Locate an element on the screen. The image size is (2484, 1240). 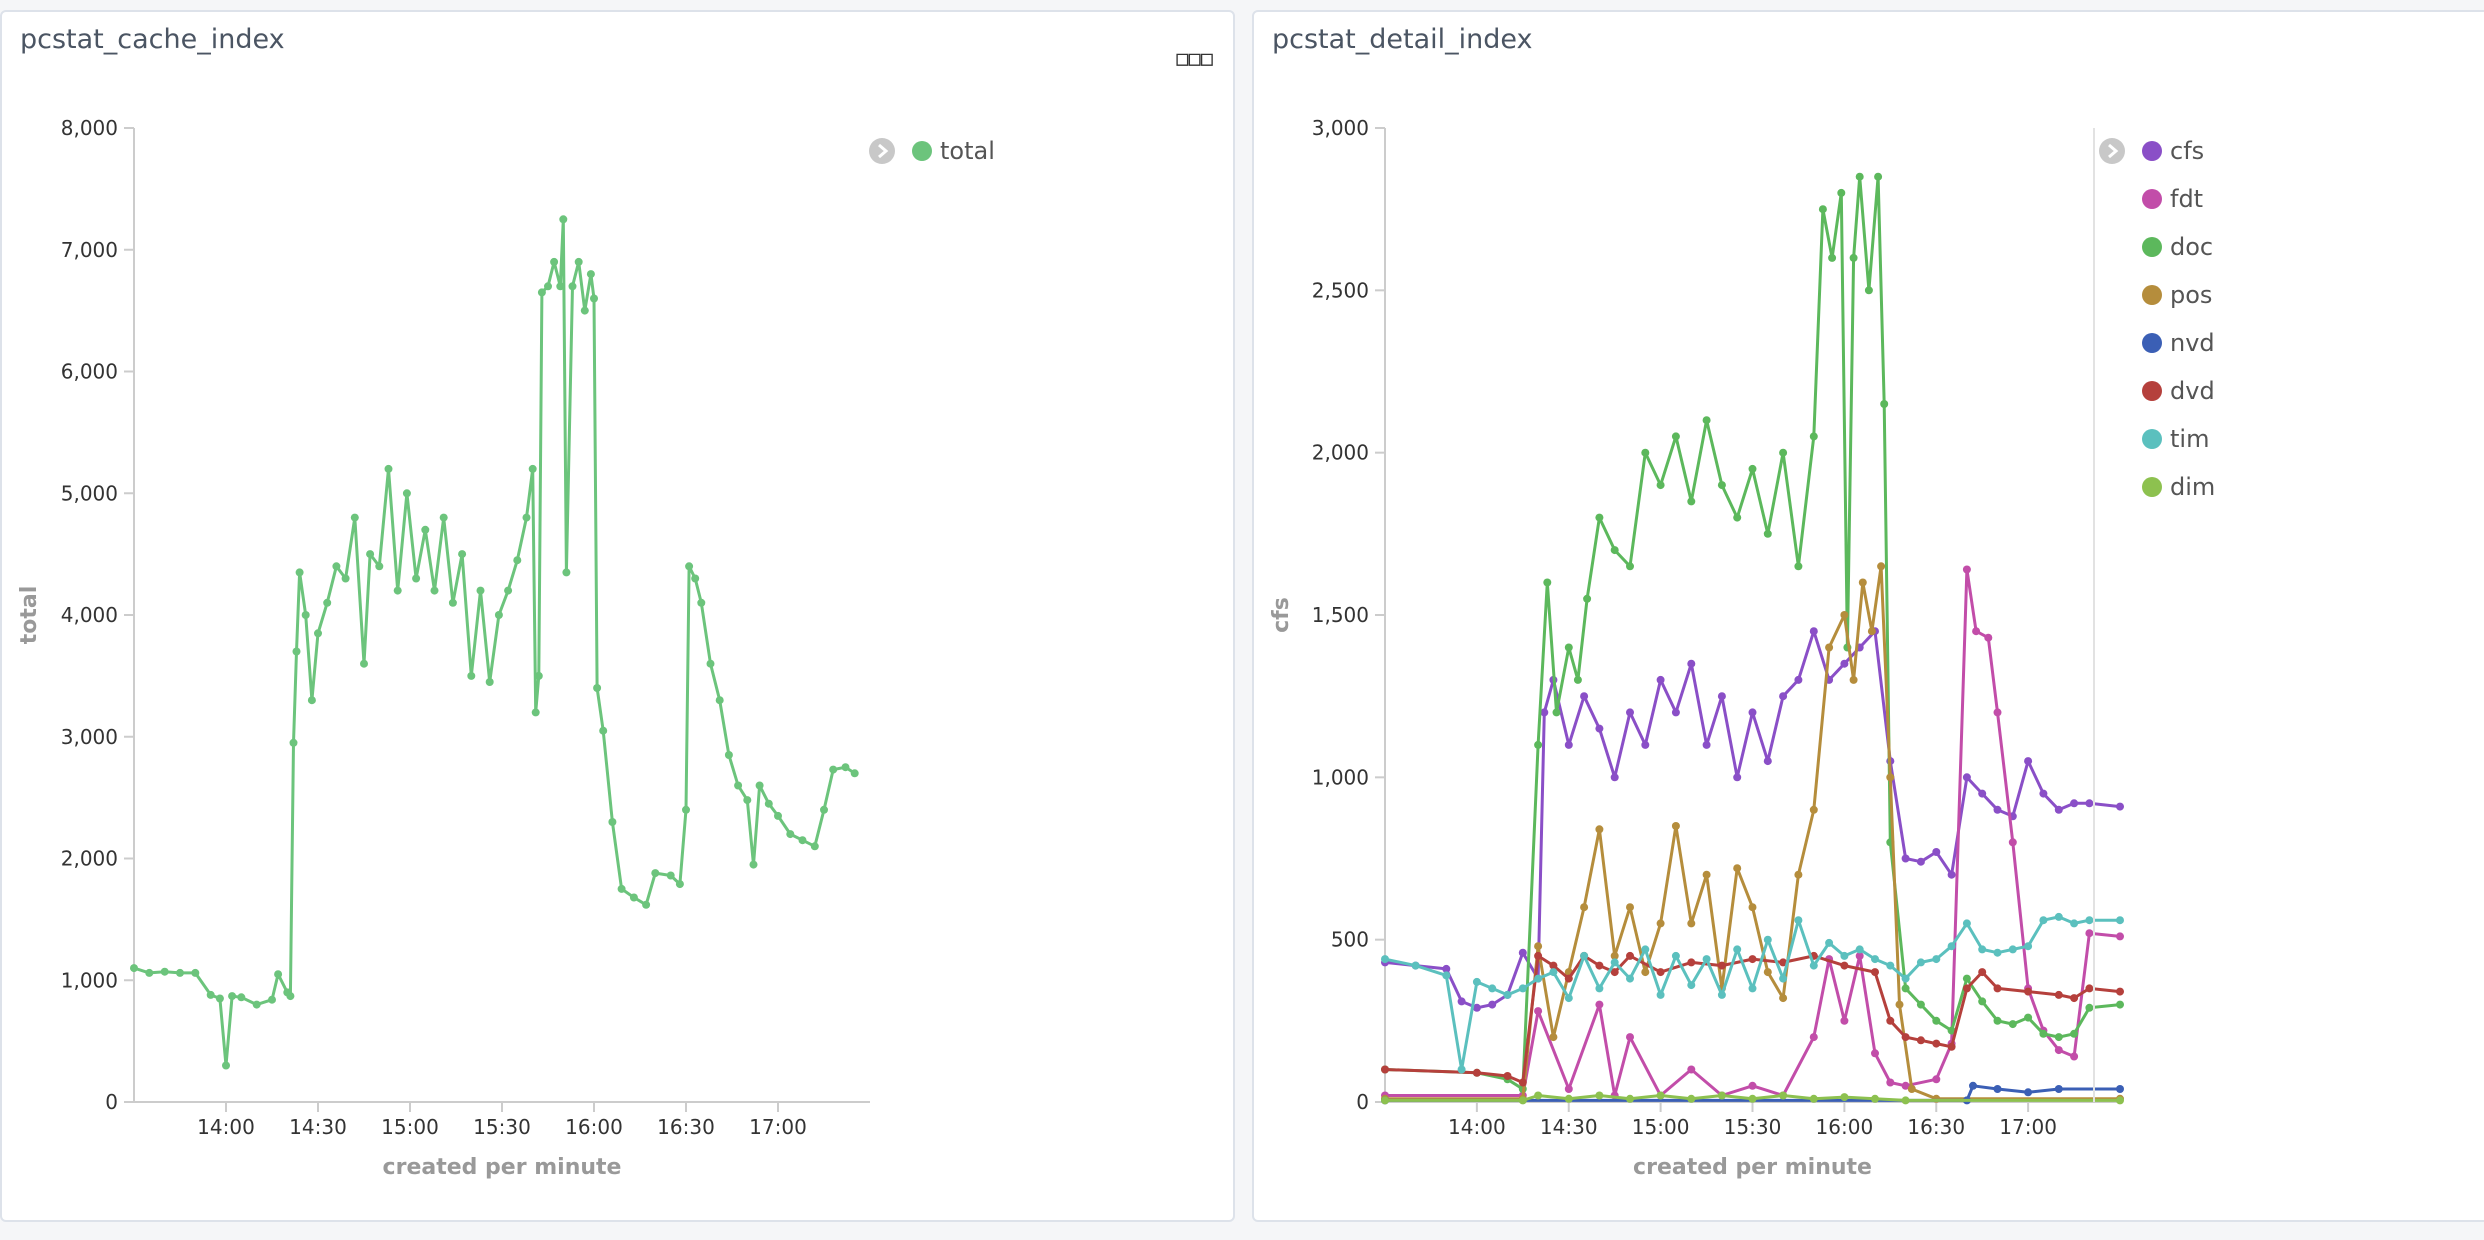
legend-item-dvd: dvd is located at coordinates (2178, 391).